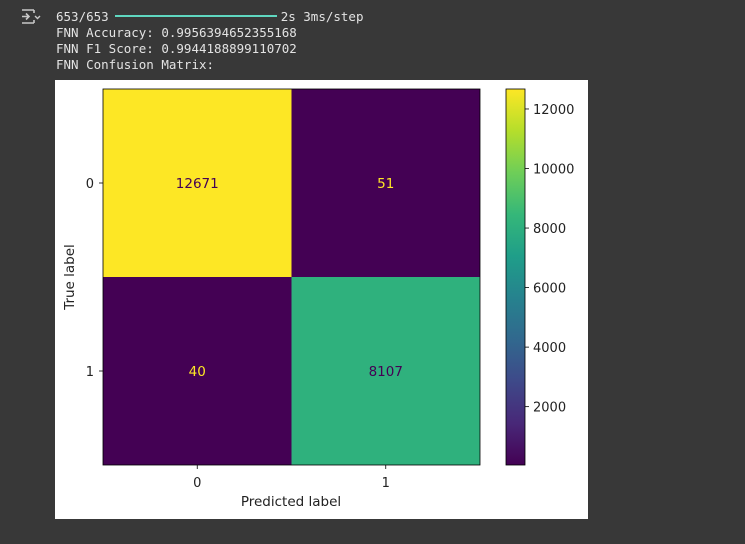  I want to click on cell-value-label: 51, so click(385, 184).